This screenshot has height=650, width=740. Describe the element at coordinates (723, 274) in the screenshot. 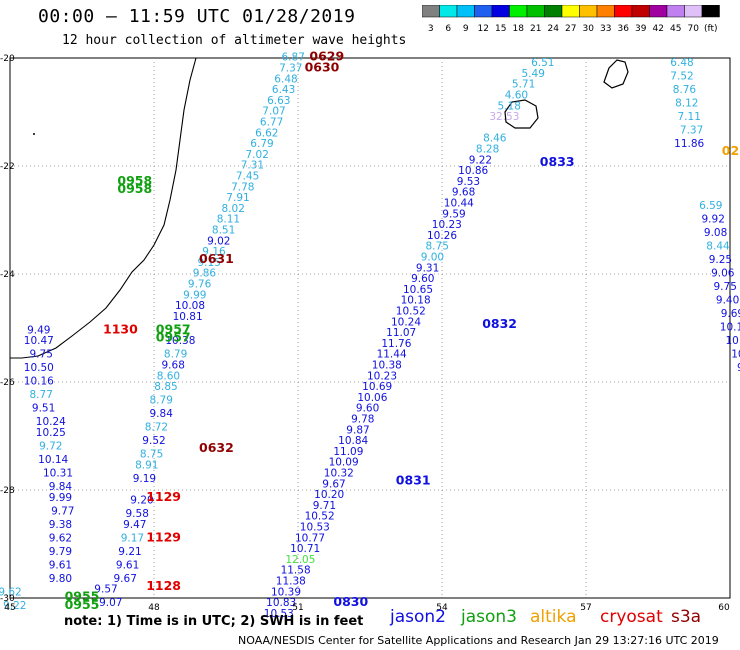

I see `swh-value: 9.06` at that location.